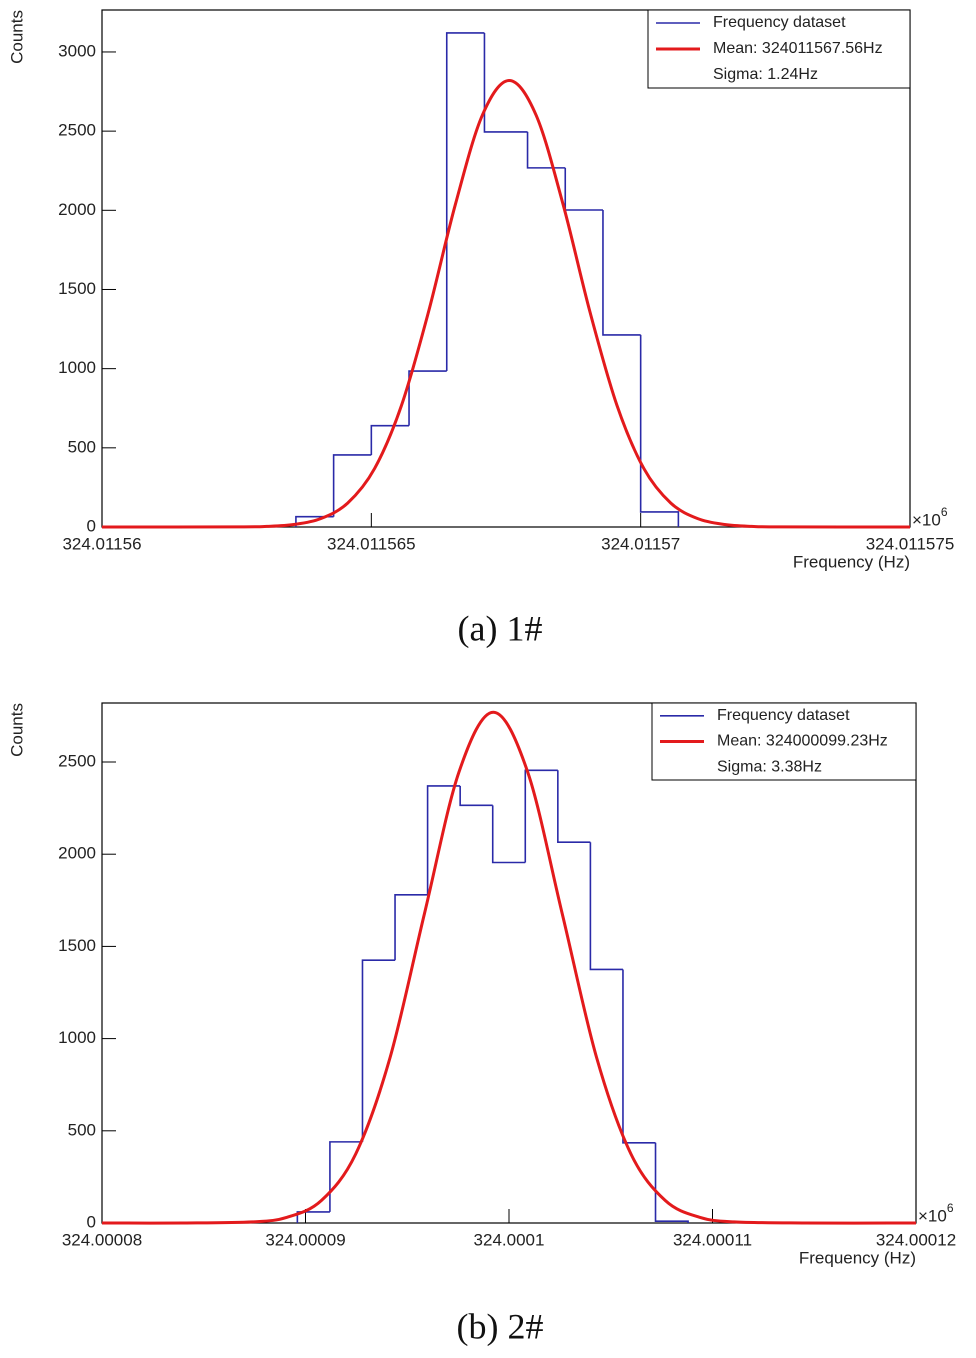 The image size is (976, 1358). I want to click on x-tick-label: 324.011565, so click(371, 543).